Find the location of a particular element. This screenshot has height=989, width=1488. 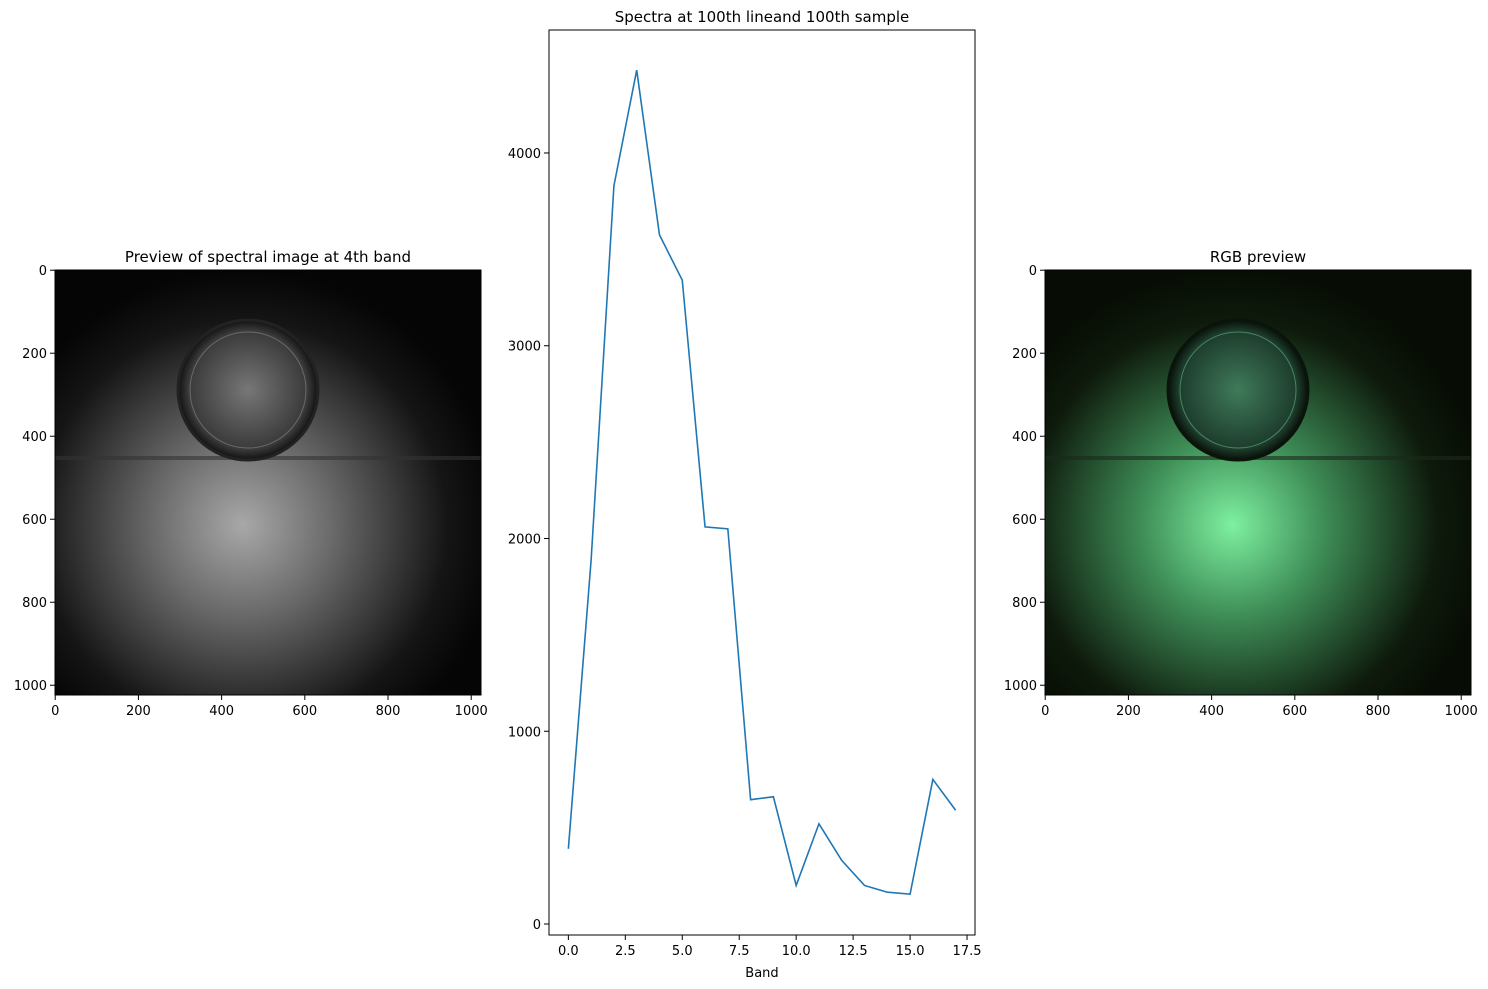

image-left is located at coordinates (268, 482).